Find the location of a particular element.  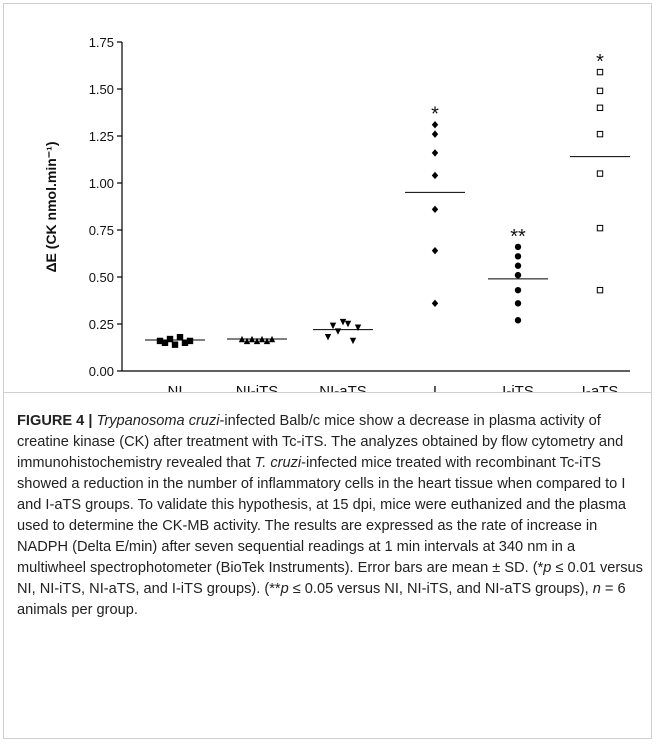

y-tick-label: 1.00 is located at coordinates (101, 183).